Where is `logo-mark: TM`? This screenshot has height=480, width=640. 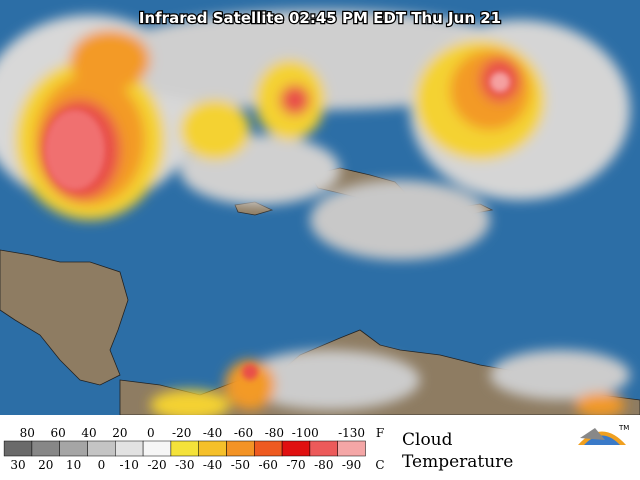 logo-mark: TM is located at coordinates (623, 428).